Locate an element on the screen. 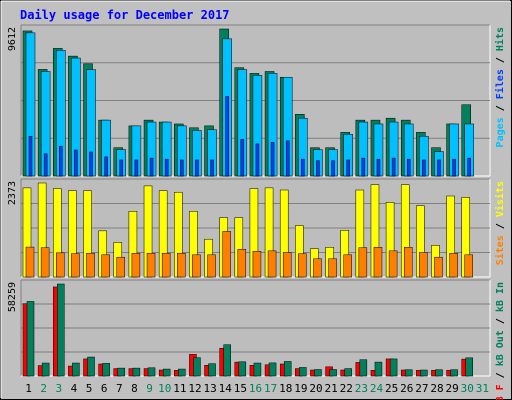  panel-1-max-label: 9612 is located at coordinates (12, 39).